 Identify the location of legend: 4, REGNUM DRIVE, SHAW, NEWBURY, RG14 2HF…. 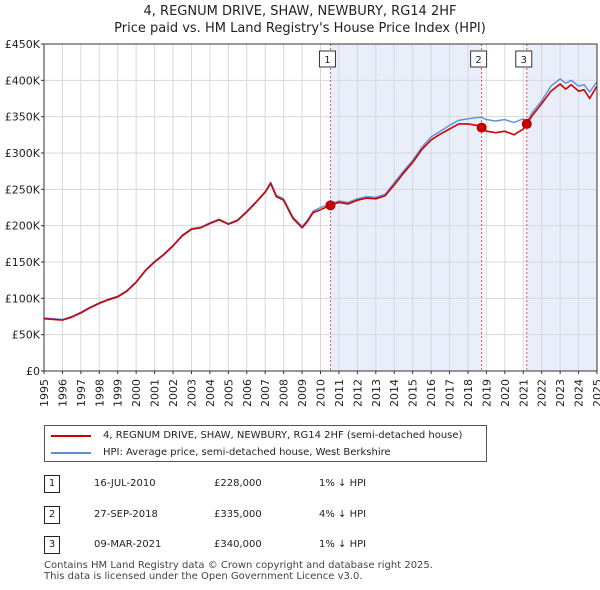
(265, 443).